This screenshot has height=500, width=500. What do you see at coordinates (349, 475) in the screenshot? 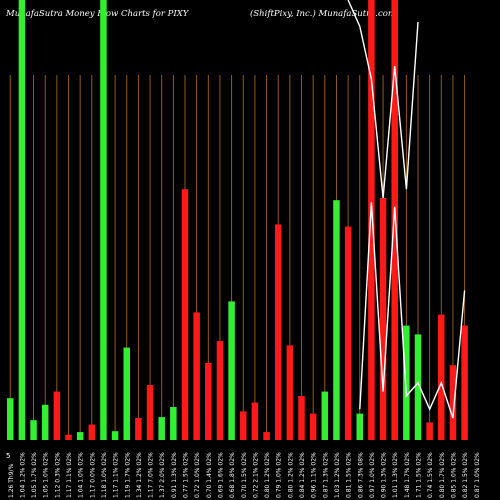
I see `category-label: 0.81 1.5% 02%` at bounding box center [349, 475].